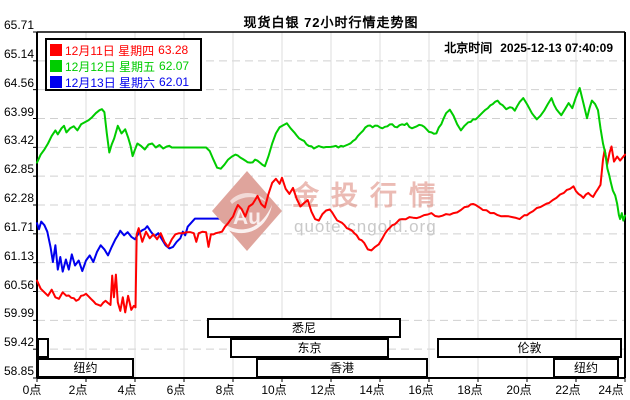 The height and width of the screenshot is (400, 630). Describe the element at coordinates (110, 50) in the screenshot. I see `legend-label: 12月11日 星期四` at that location.